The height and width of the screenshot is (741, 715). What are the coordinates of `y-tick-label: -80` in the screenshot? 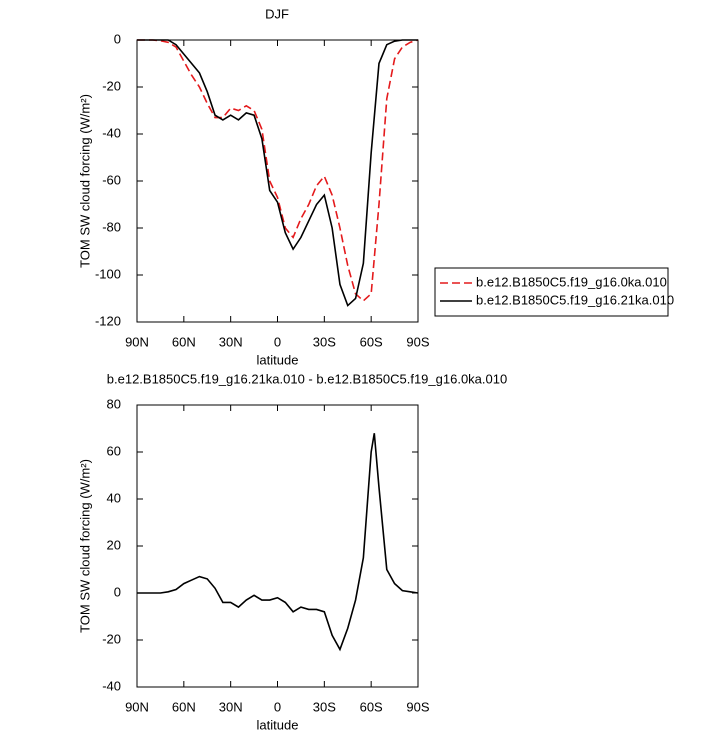 It's located at (111, 226).